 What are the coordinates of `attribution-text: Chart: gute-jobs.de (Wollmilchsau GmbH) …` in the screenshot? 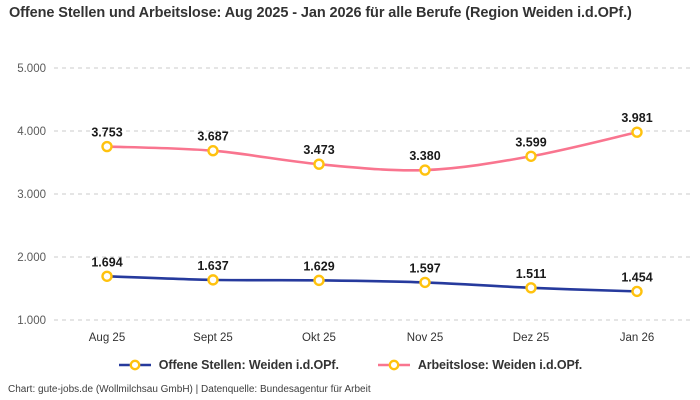 It's located at (189, 389).